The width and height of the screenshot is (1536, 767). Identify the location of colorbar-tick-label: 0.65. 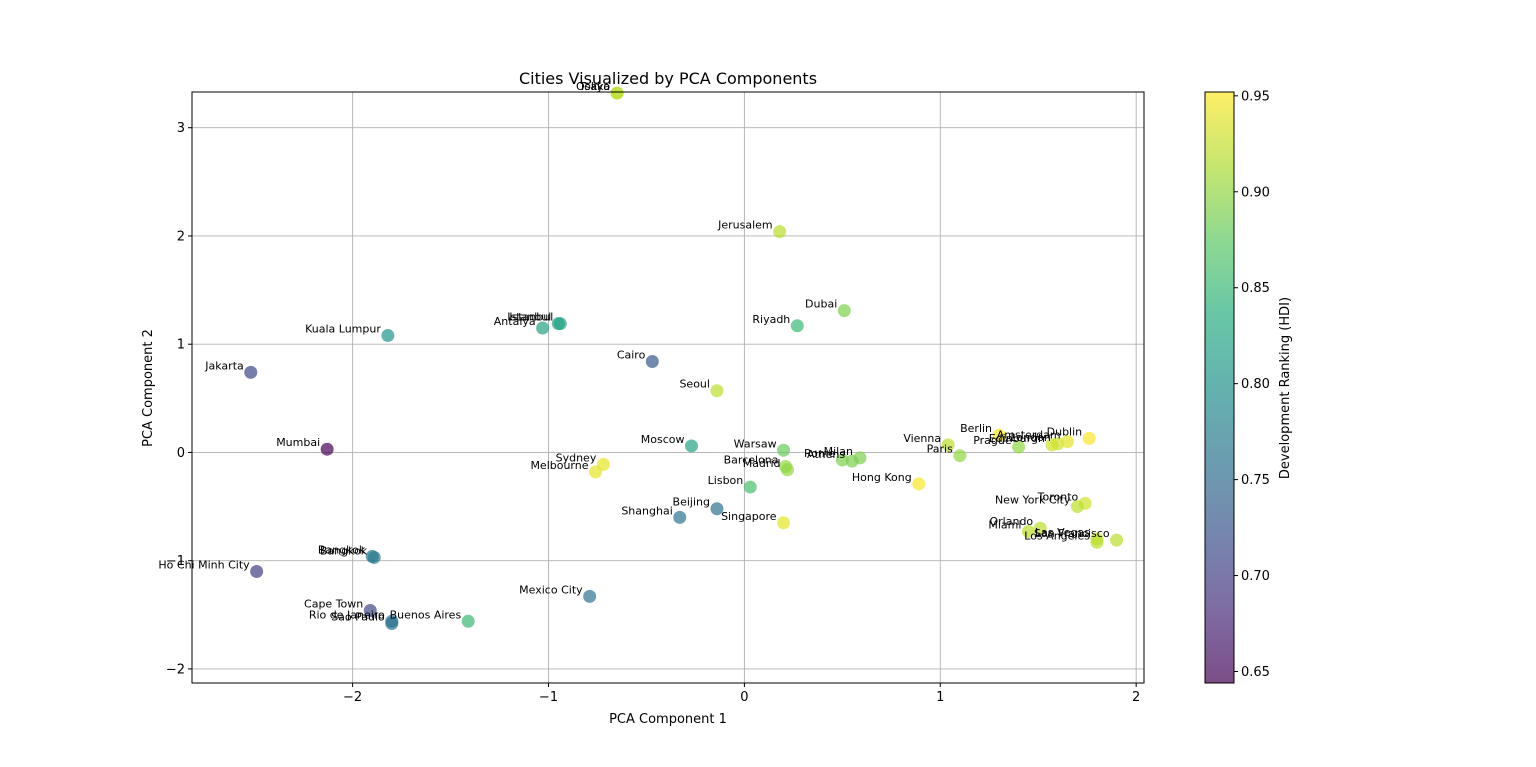
(1255, 672).